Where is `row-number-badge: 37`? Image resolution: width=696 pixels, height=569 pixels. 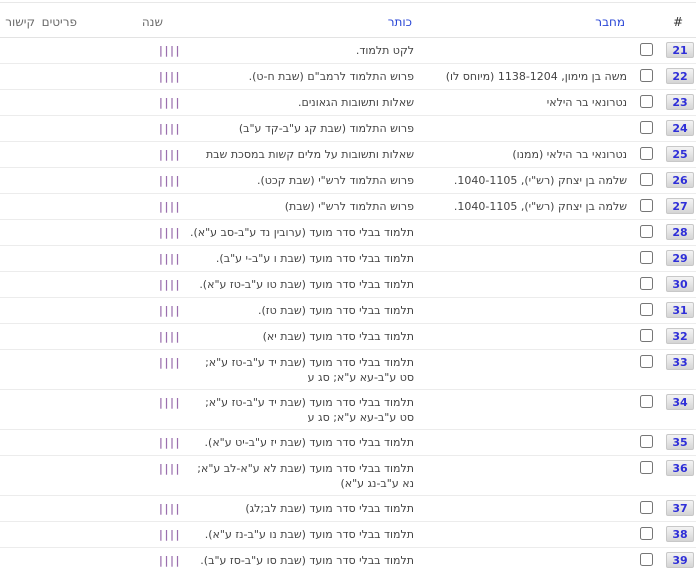 row-number-badge: 37 is located at coordinates (680, 508).